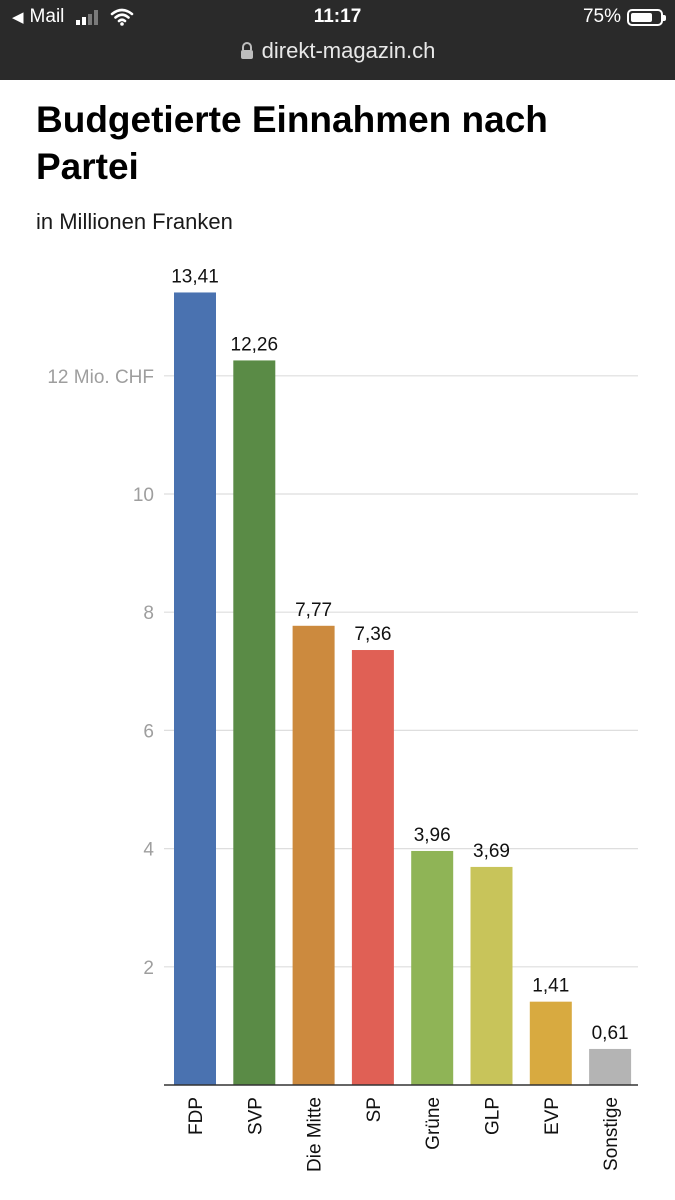 Image resolution: width=675 pixels, height=1200 pixels. I want to click on value-label: 7,36, so click(372, 634).